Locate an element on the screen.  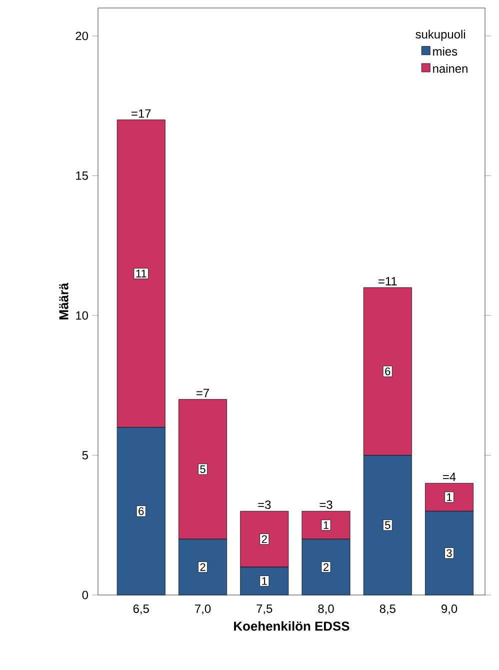
x-tick-label: 6,5 is located at coordinates (141, 609).